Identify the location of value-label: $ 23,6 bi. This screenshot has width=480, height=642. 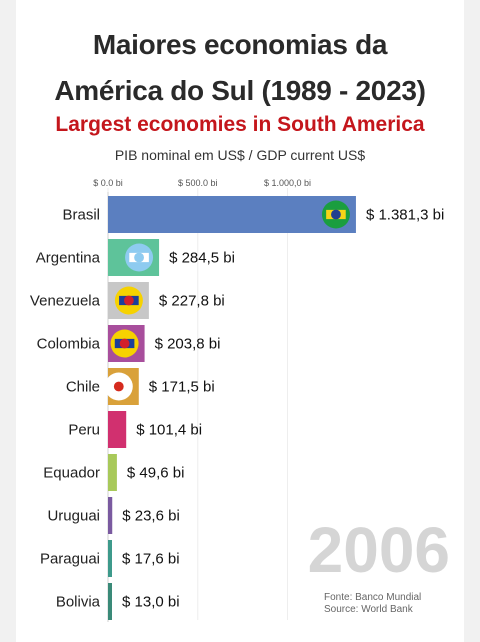
(151, 516).